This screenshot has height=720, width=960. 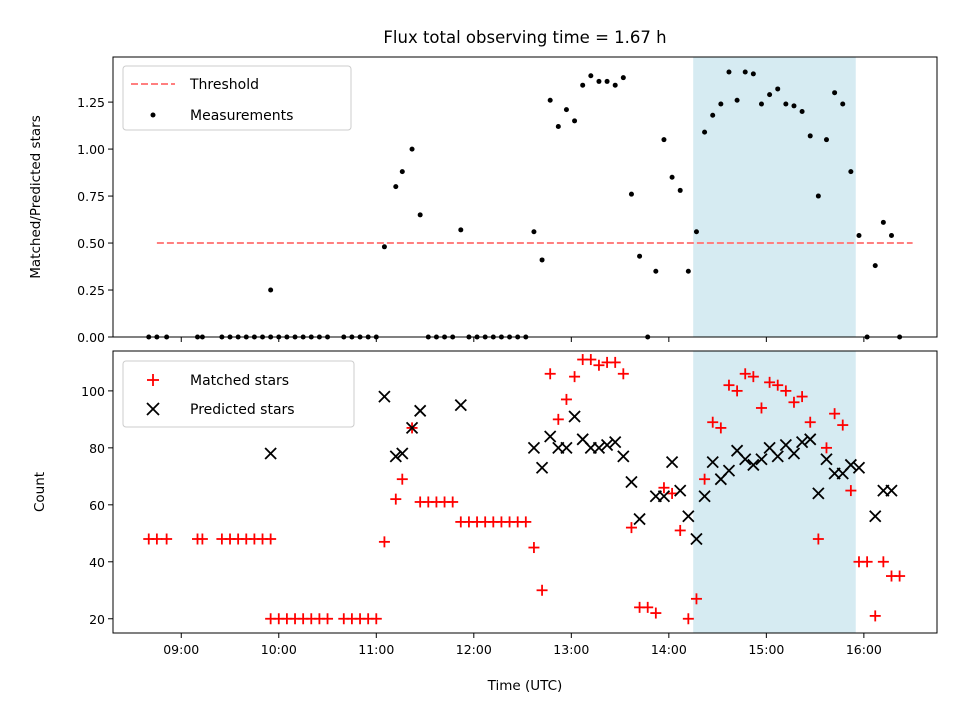 I want to click on predicted-legend-swatch, so click(x=153, y=409).